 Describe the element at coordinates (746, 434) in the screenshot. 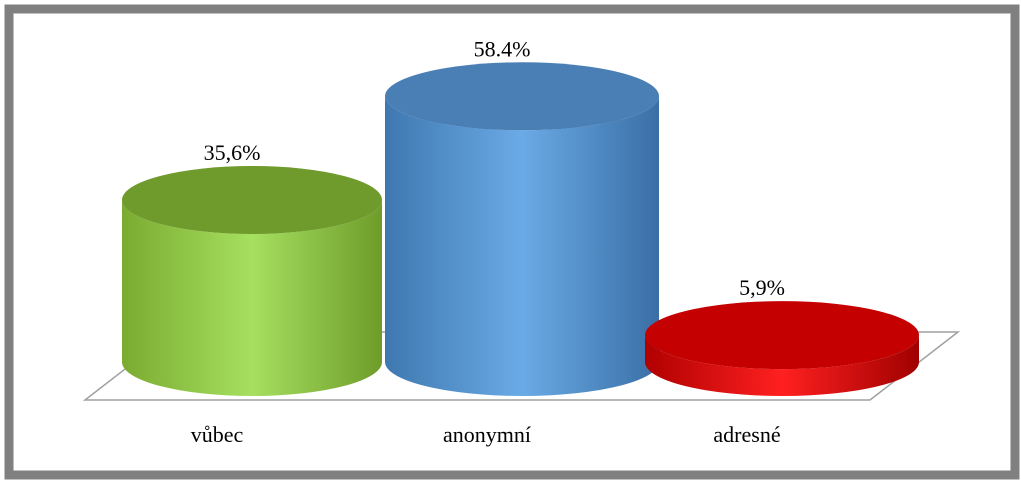

I see `x-tick-label: adresné` at that location.